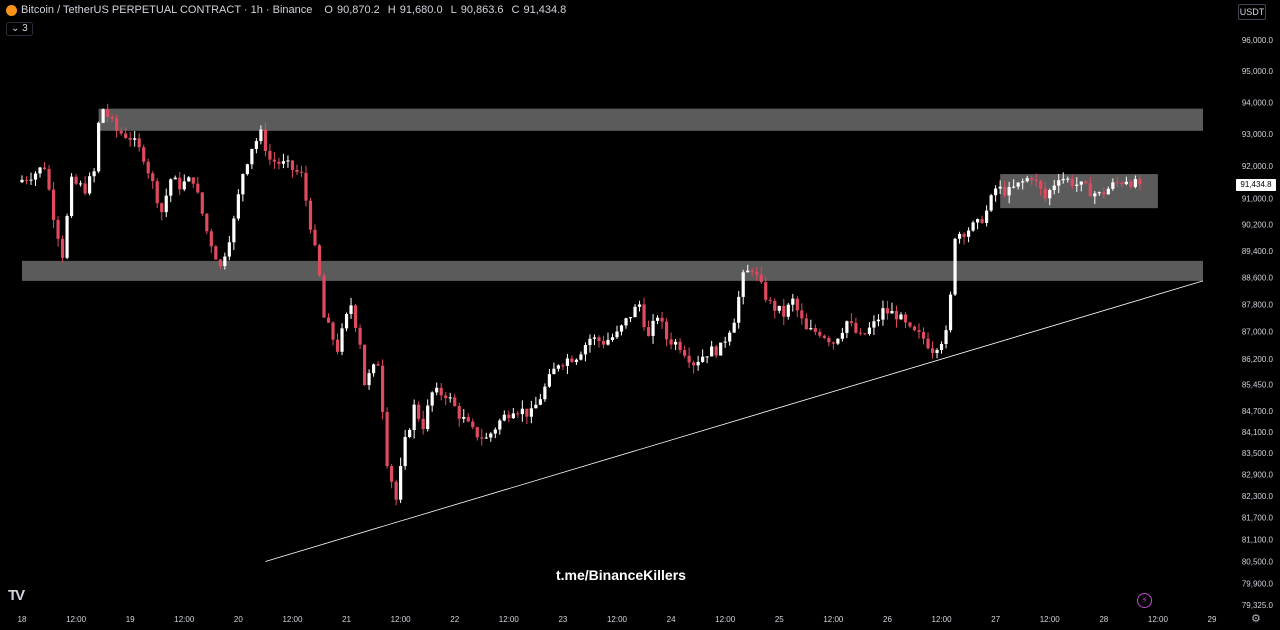 This screenshot has width=1280, height=630. I want to click on time-tick-label: 28, so click(1103, 619).